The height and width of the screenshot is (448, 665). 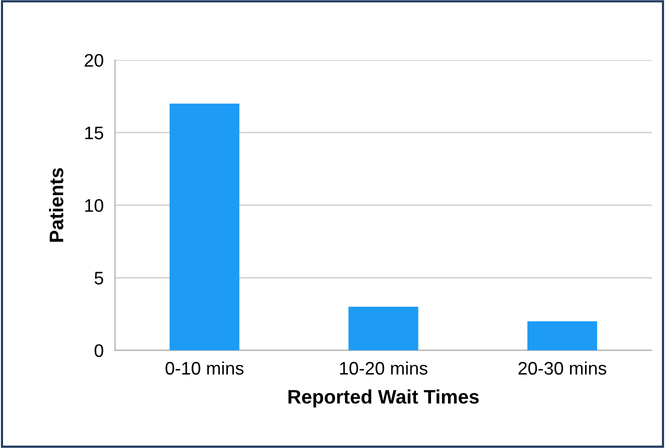 I want to click on y-tick-label: 5, so click(x=99, y=278).